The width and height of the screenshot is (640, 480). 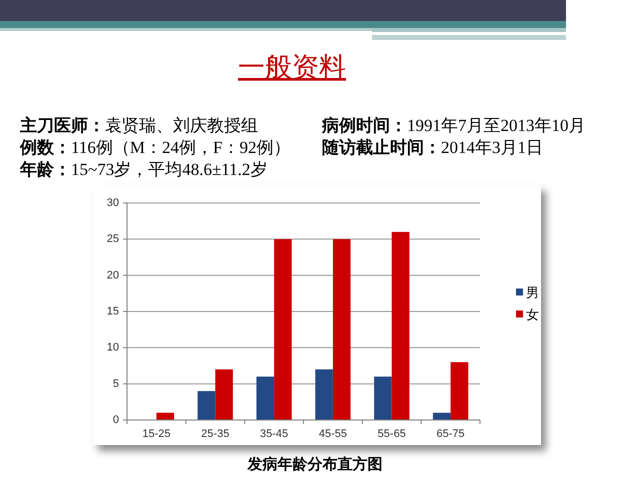 I want to click on annotation: 随访截止时间：2014年3月1日, so click(x=432, y=147).